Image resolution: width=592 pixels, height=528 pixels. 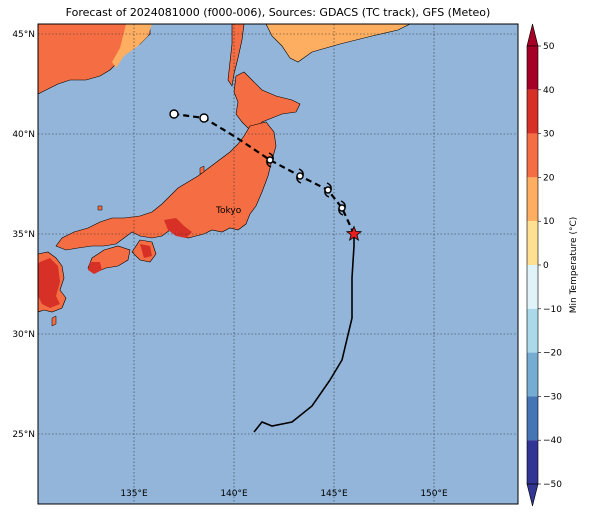 I want to click on past-track-line, so click(x=304, y=333).